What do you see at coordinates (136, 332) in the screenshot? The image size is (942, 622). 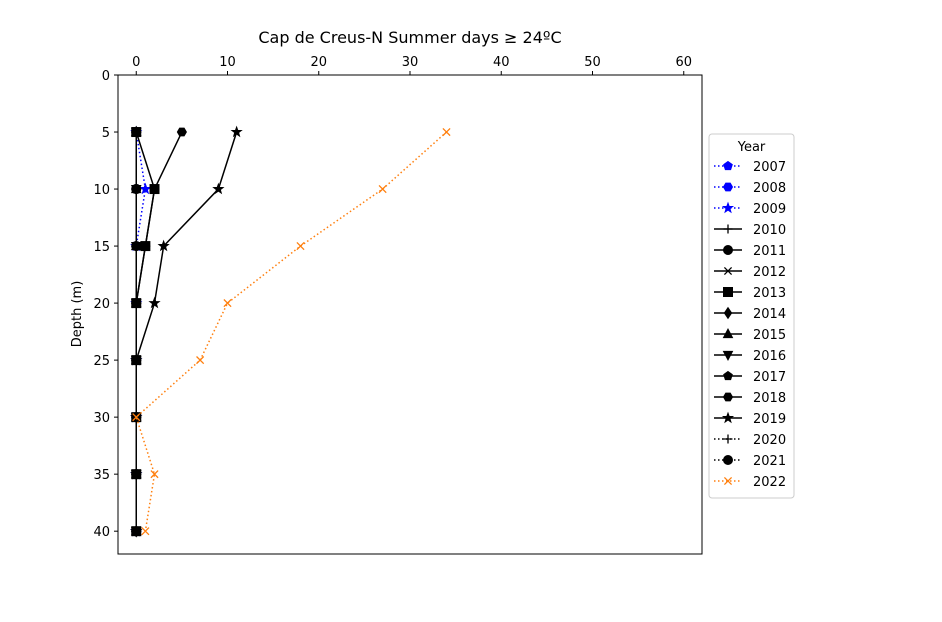 I see `series-2021` at bounding box center [136, 332].